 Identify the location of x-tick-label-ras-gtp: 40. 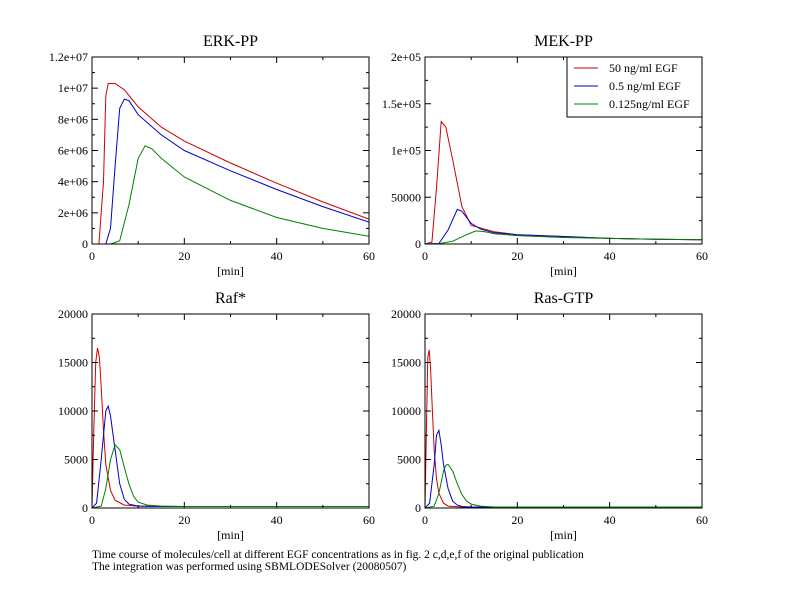
(610, 520).